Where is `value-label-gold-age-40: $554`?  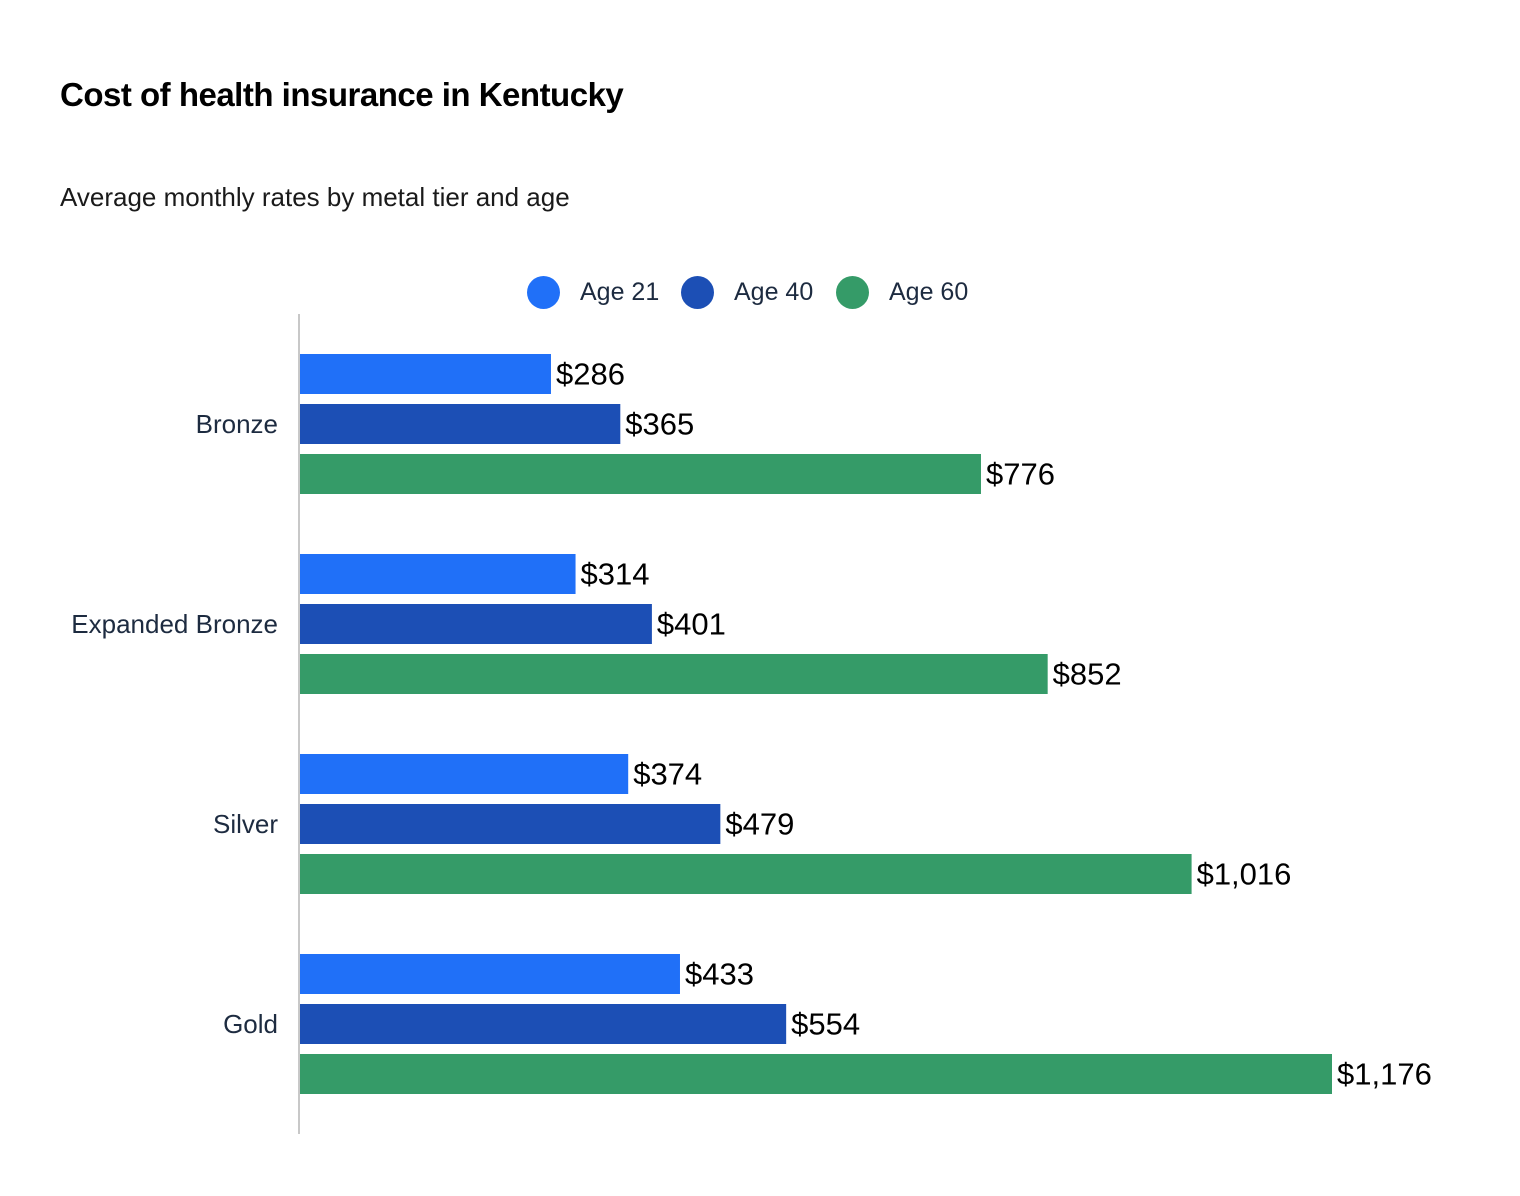 value-label-gold-age-40: $554 is located at coordinates (825, 1024).